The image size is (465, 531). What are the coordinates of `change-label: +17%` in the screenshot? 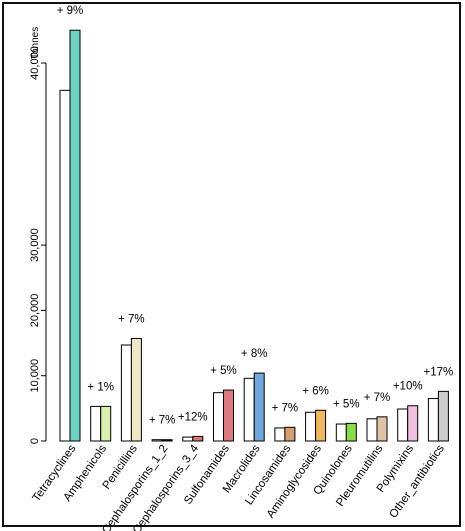 It's located at (439, 372).